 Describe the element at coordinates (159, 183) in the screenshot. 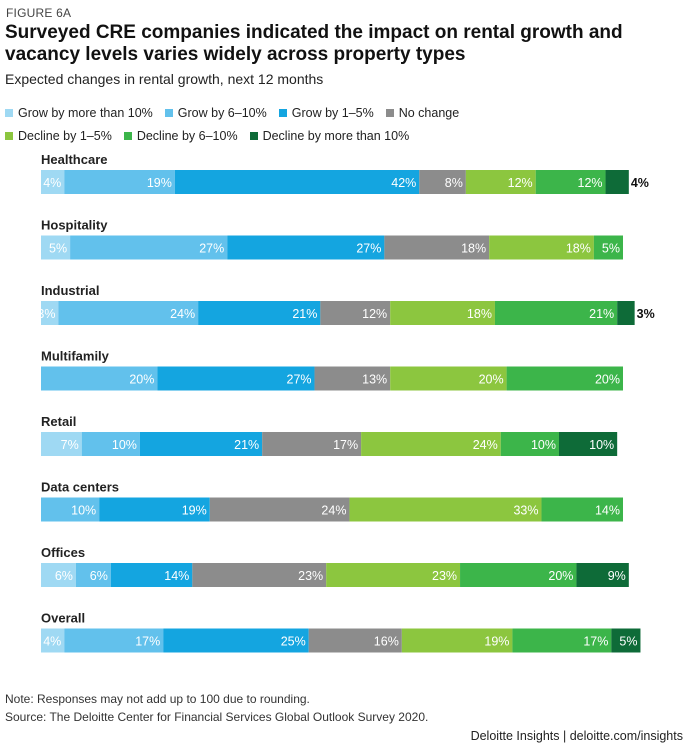

I see `data-label: 19%` at that location.